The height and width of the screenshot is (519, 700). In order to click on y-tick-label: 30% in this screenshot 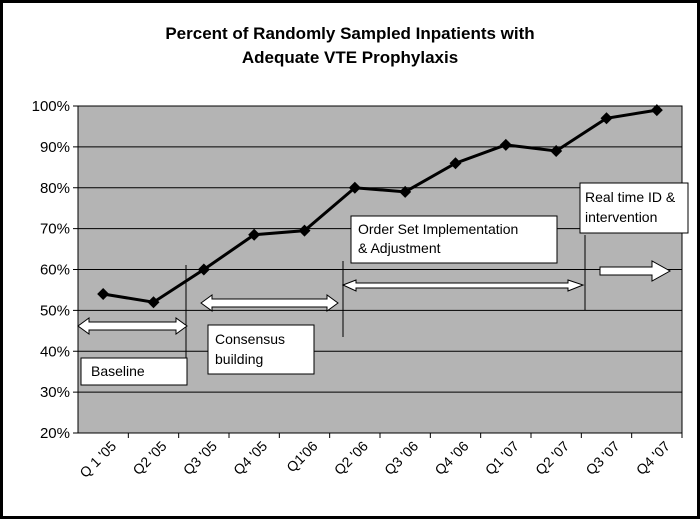, I will do `click(55, 392)`.